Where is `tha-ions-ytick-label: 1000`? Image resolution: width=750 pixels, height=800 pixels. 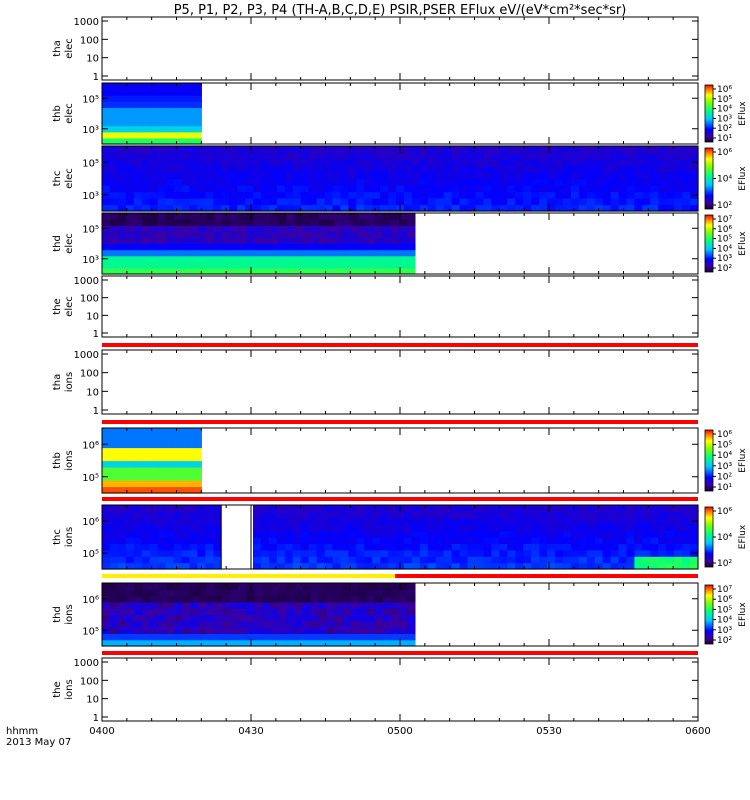 tha-ions-ytick-label: 1000 is located at coordinates (86, 355).